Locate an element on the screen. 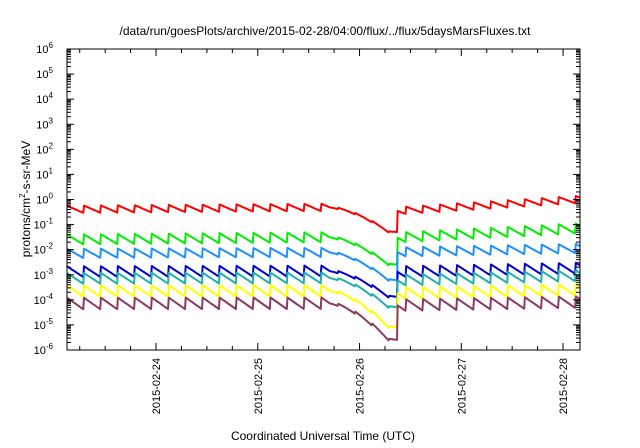  y-tick-exp: -6 is located at coordinates (50, 346).